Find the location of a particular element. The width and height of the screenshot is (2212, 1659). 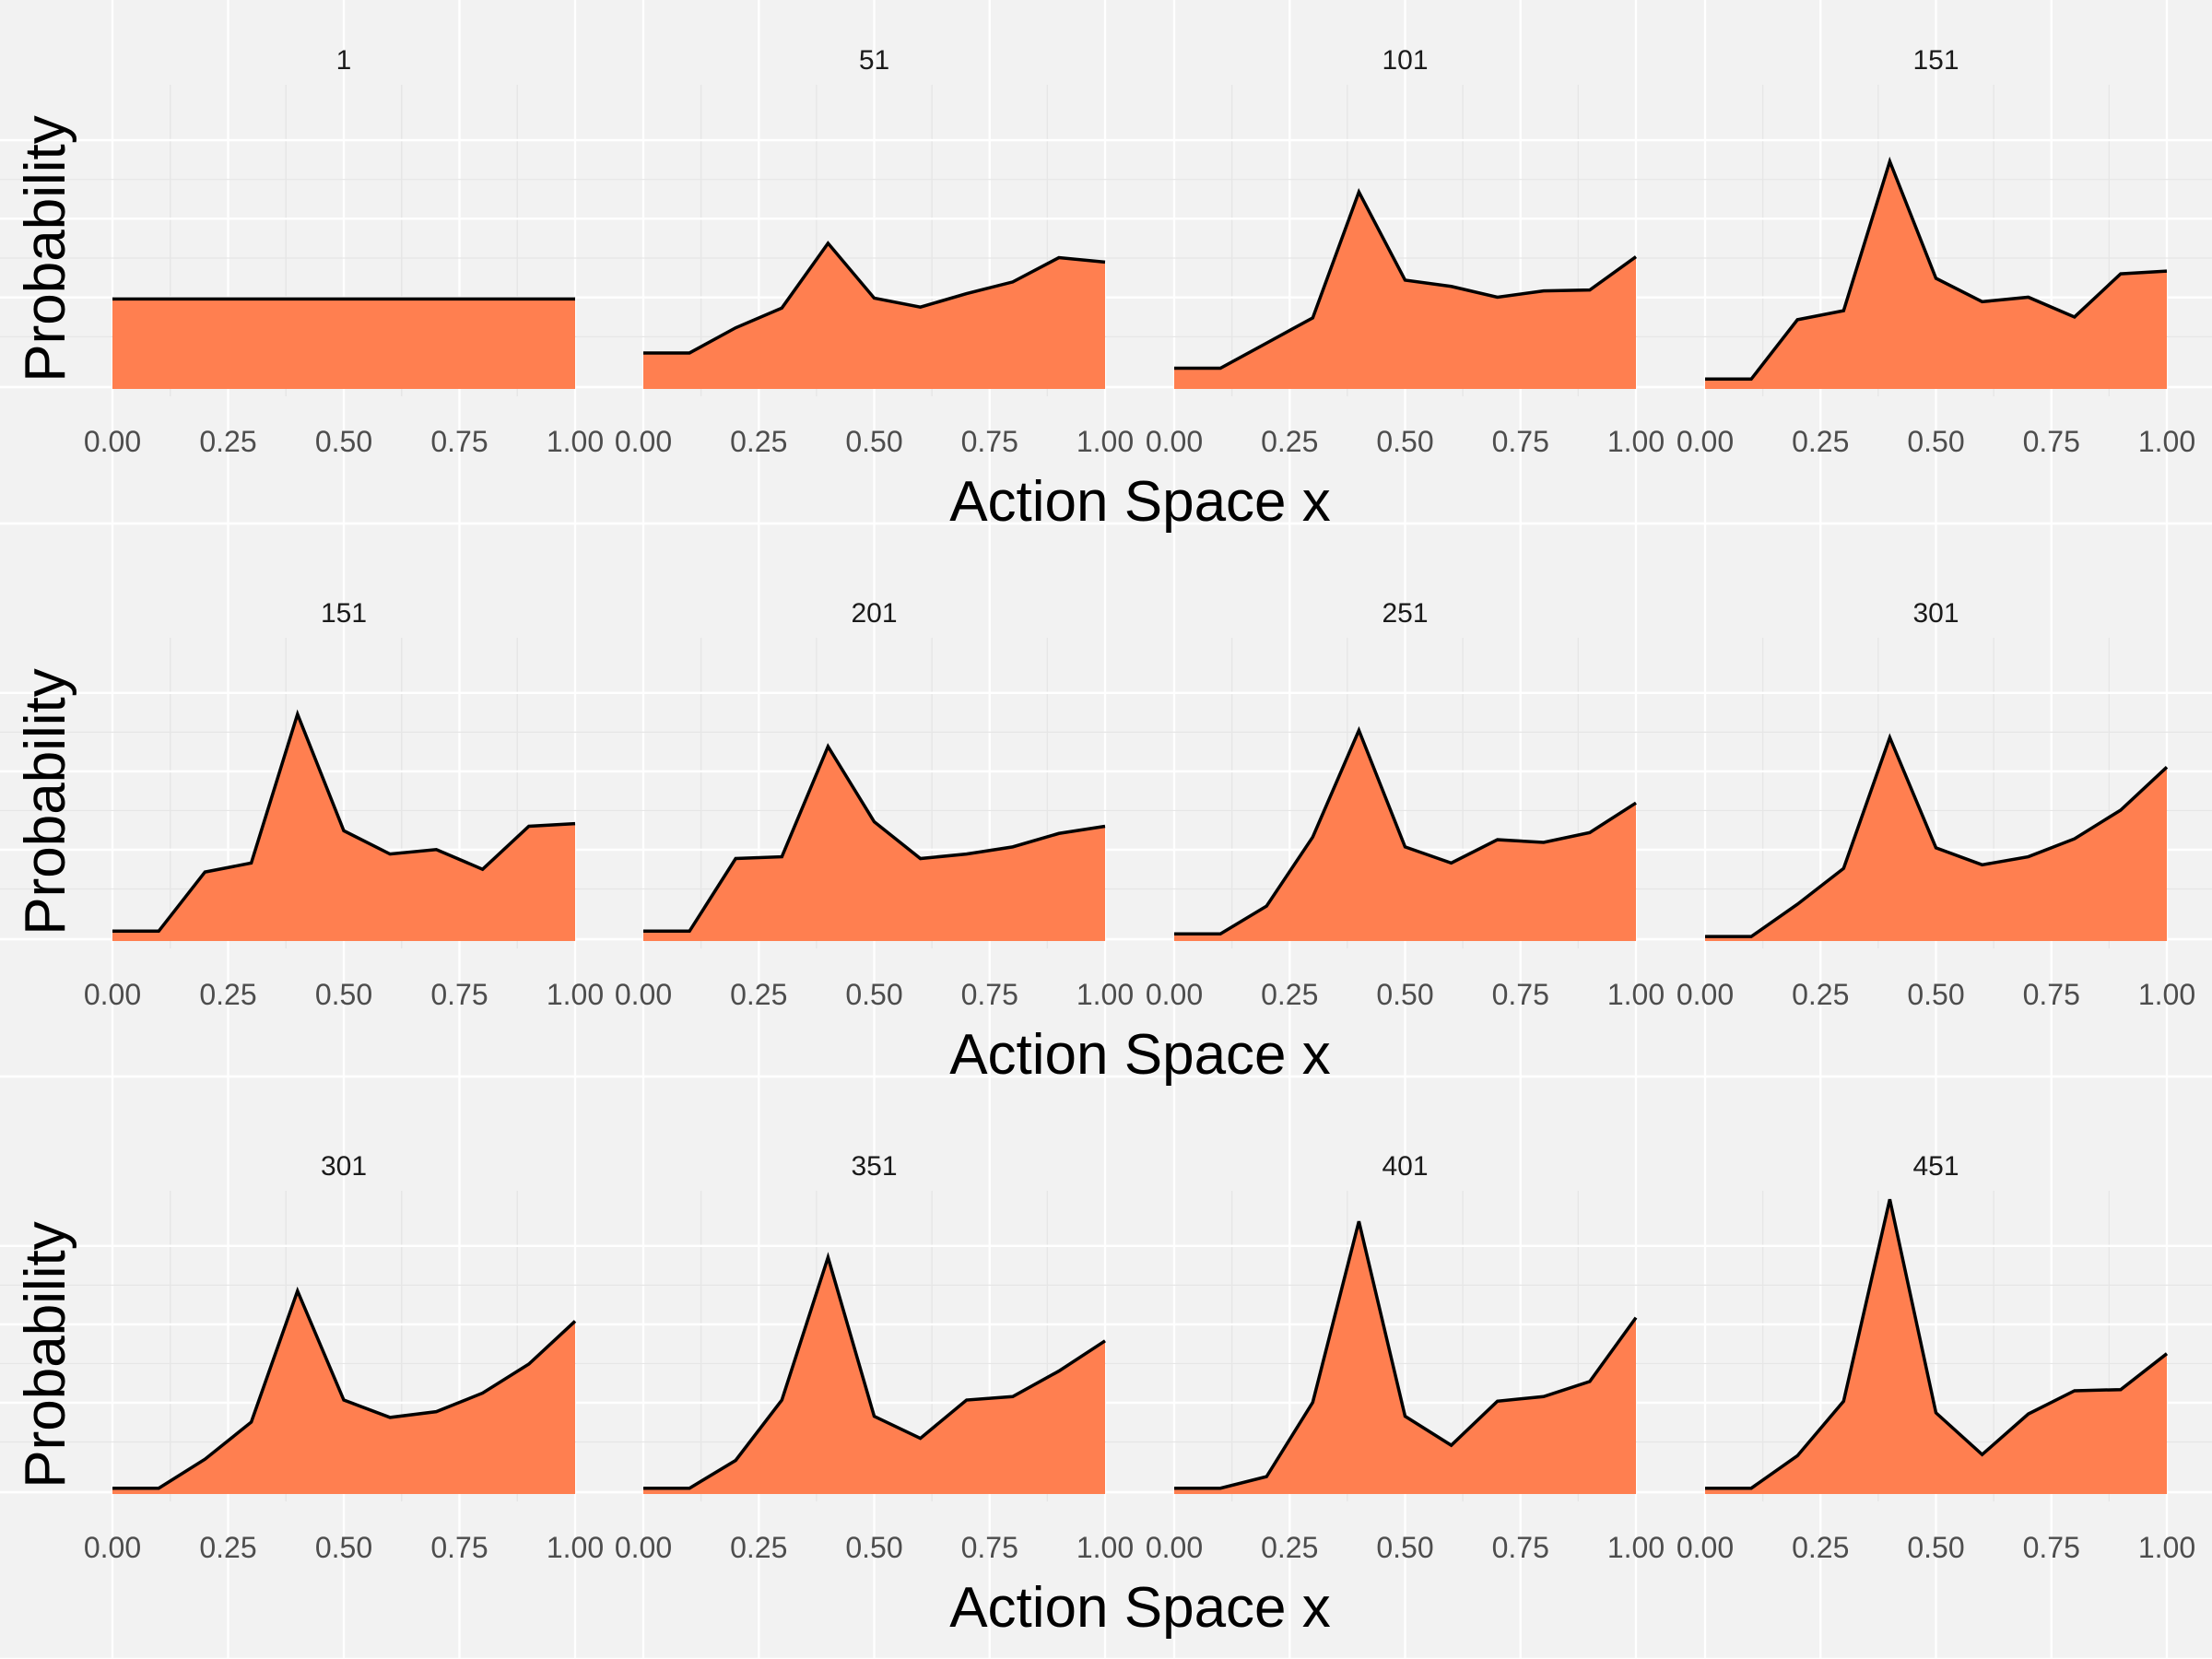

panel-title: 251 is located at coordinates (1405, 613).